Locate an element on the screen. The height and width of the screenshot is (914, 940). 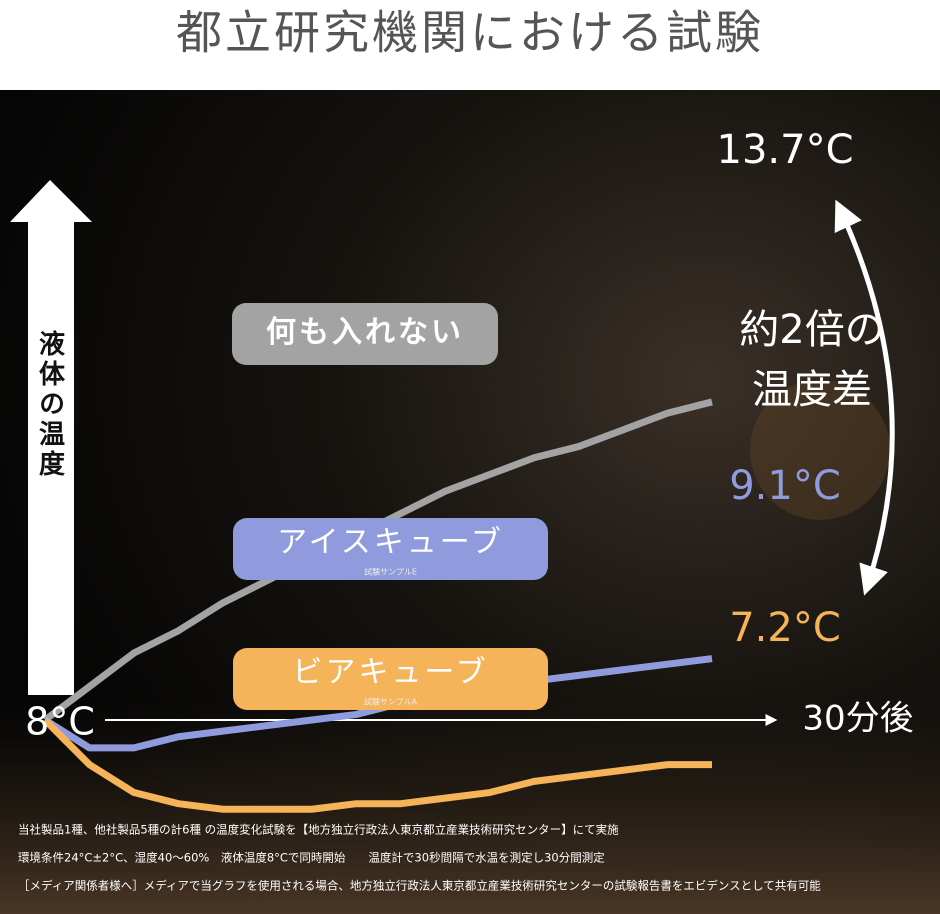
annotation: 温度差 is located at coordinates (812, 390).